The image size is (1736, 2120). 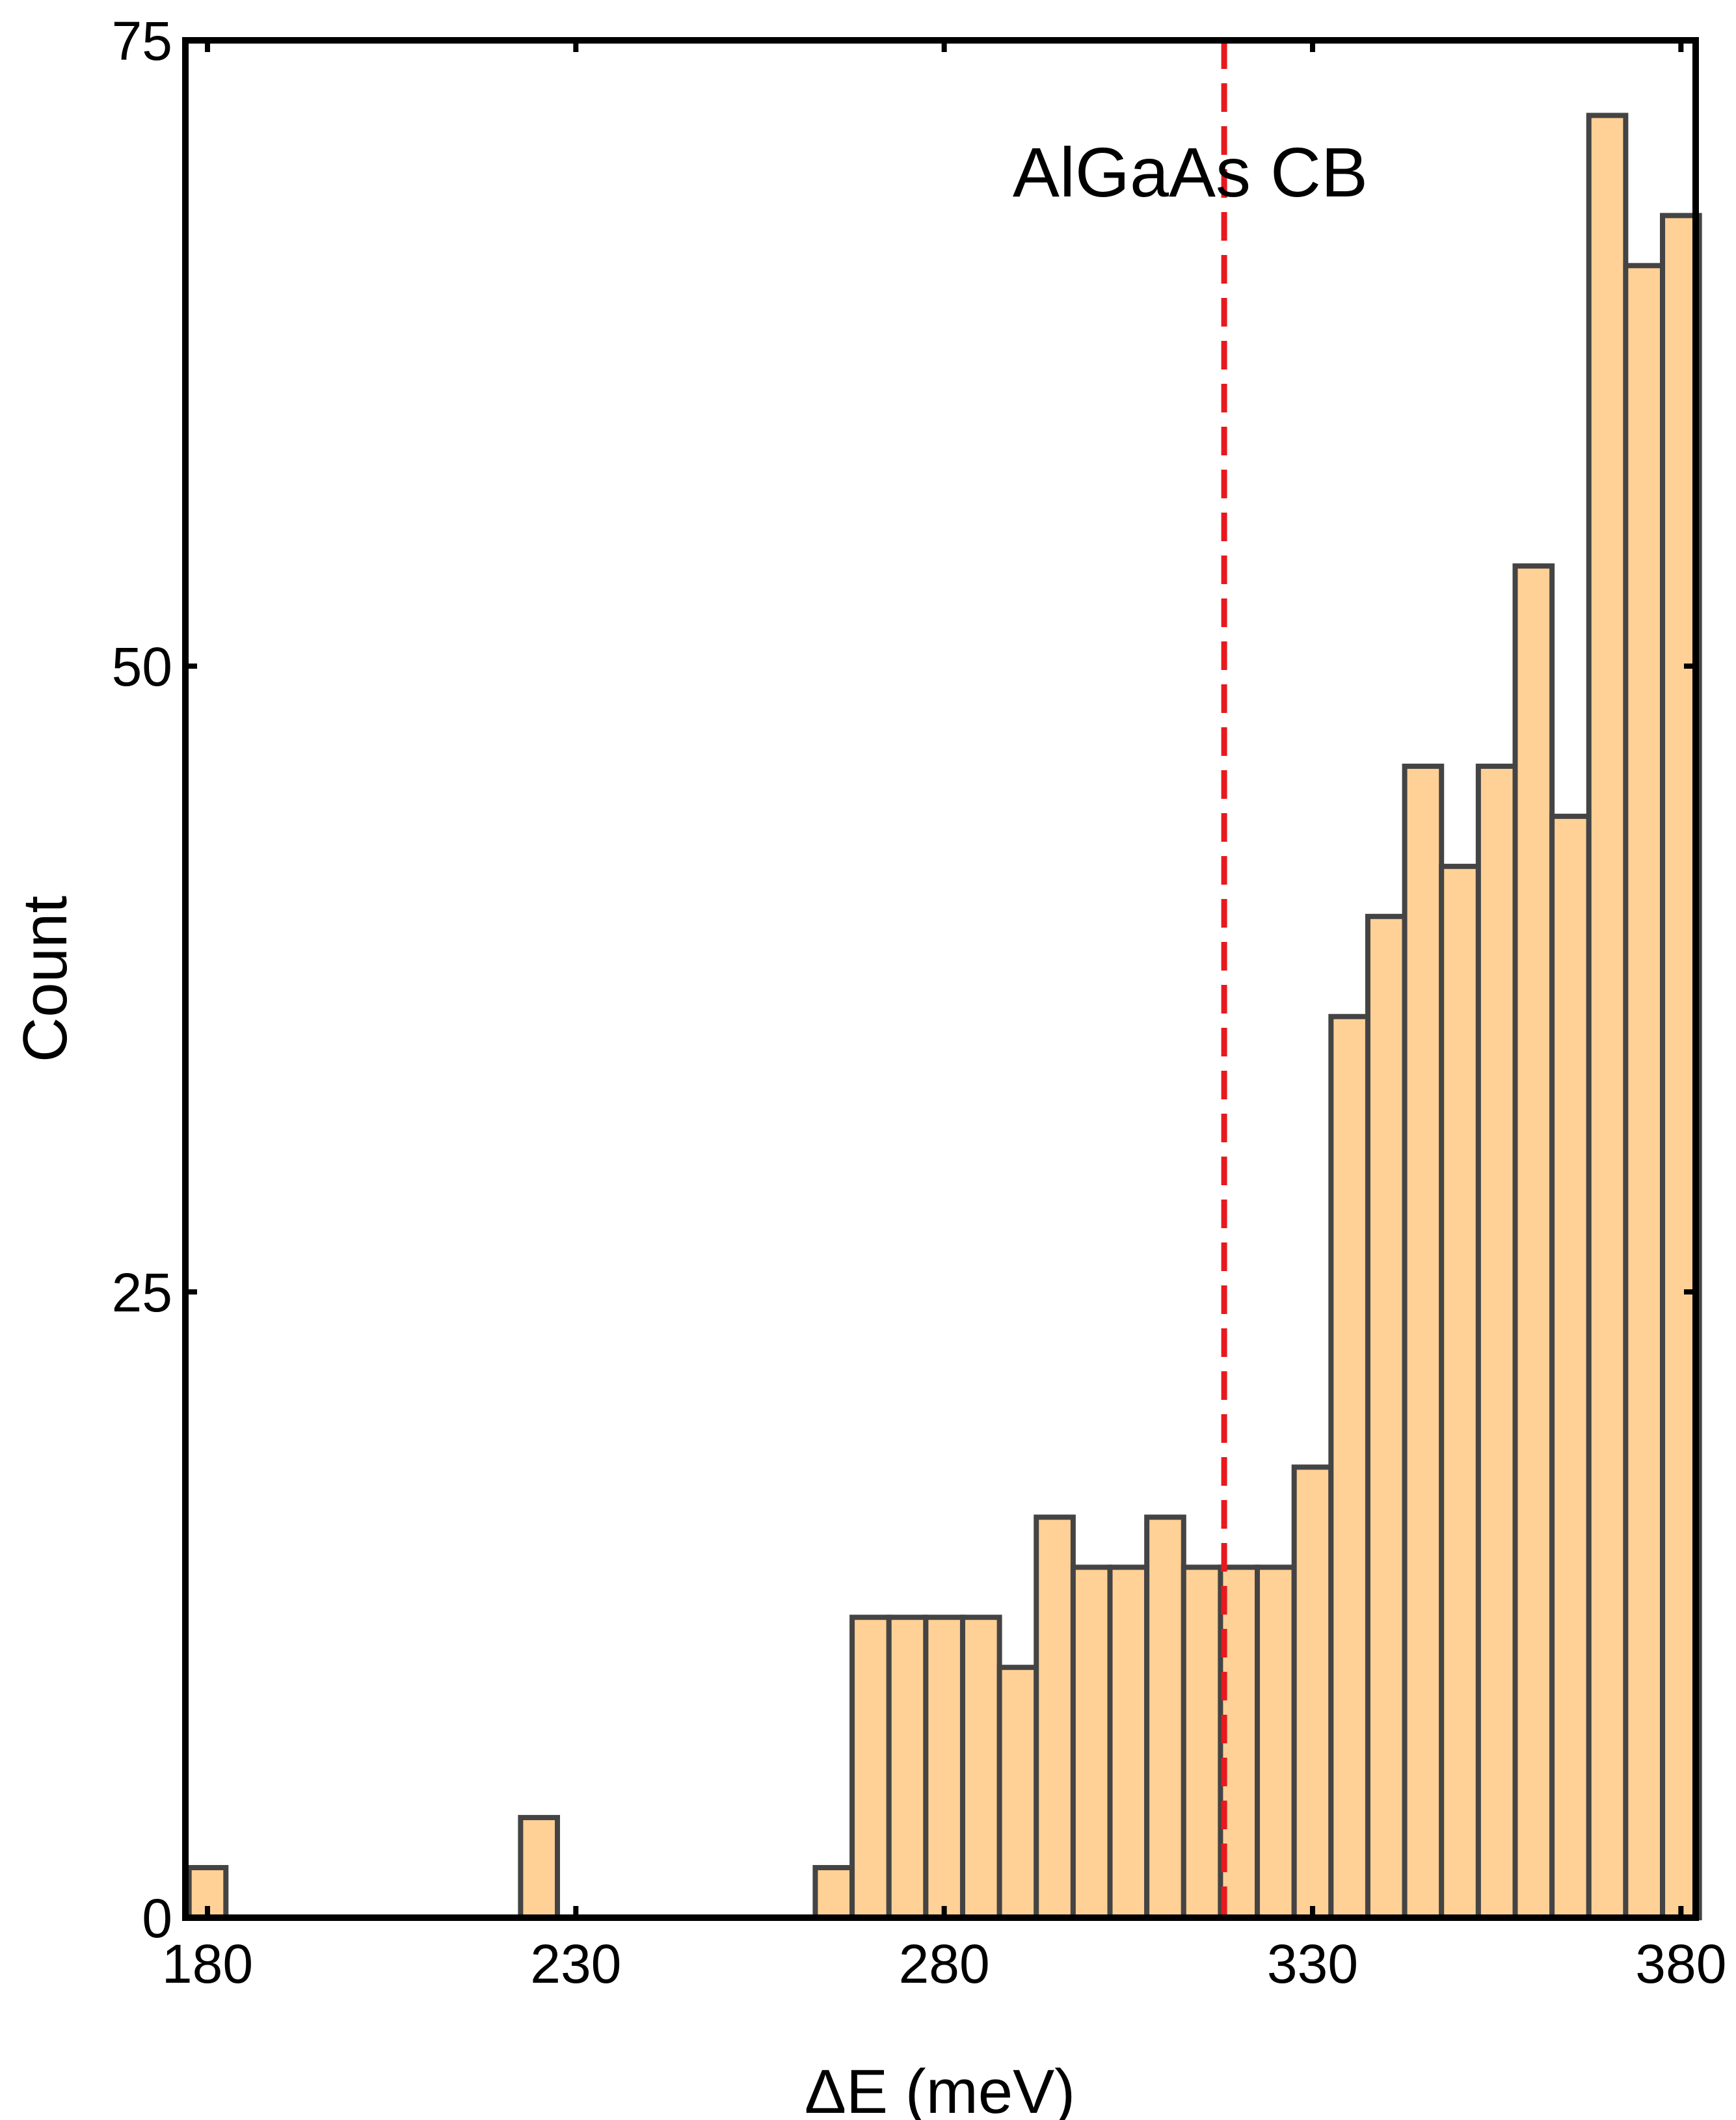 I want to click on x-tick-label: 180, so click(x=207, y=1964).